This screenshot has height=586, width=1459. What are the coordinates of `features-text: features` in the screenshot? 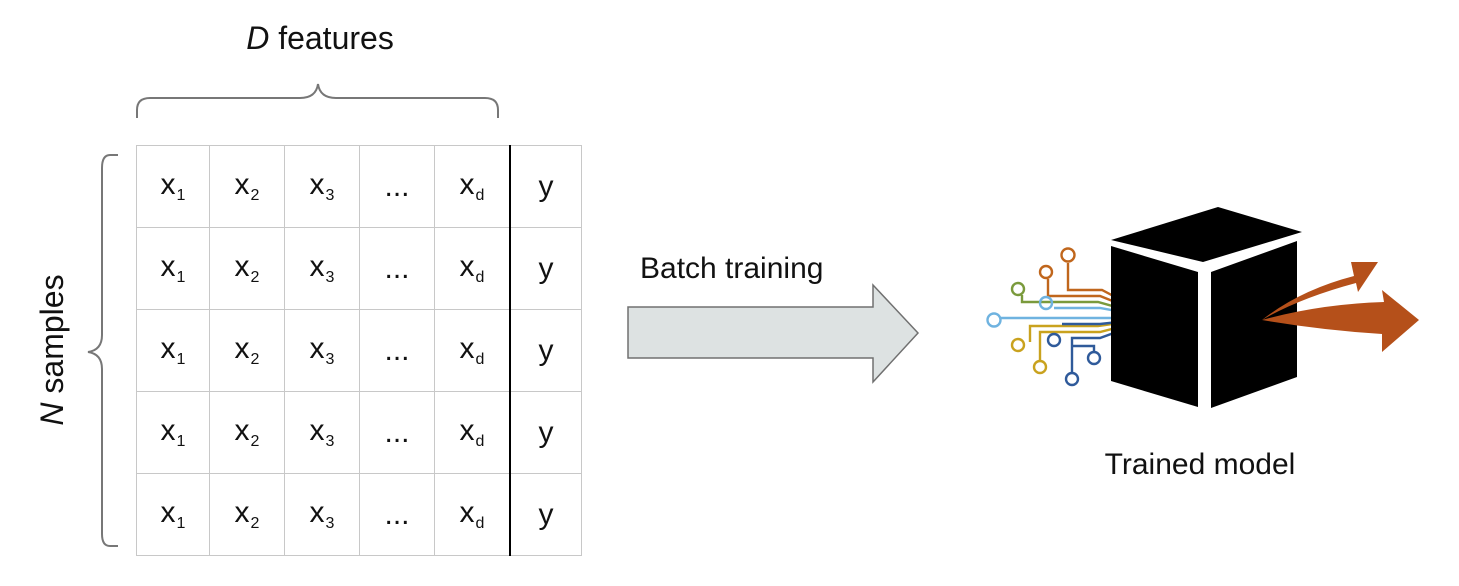 It's located at (331, 38).